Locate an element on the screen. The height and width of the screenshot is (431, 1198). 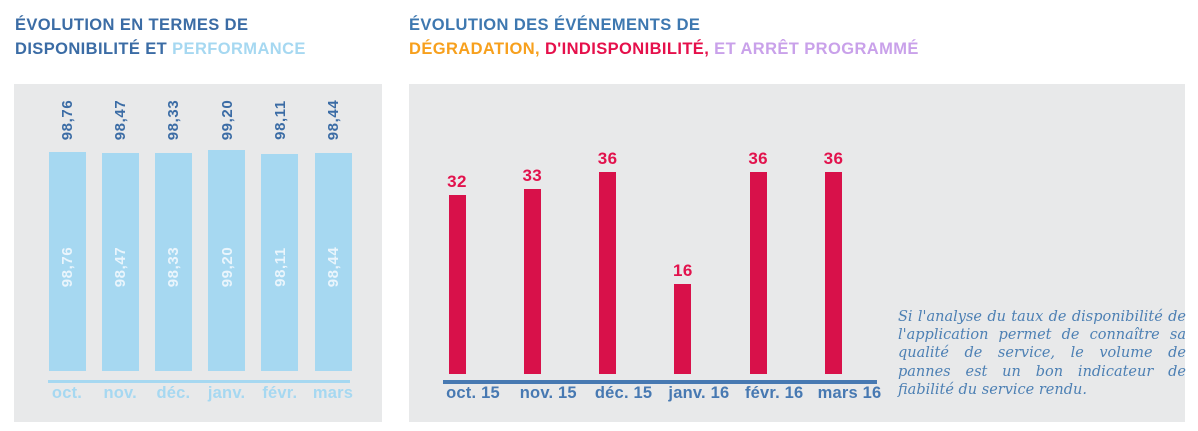
bar-inner-value-label: 99,20 is located at coordinates (227, 267).